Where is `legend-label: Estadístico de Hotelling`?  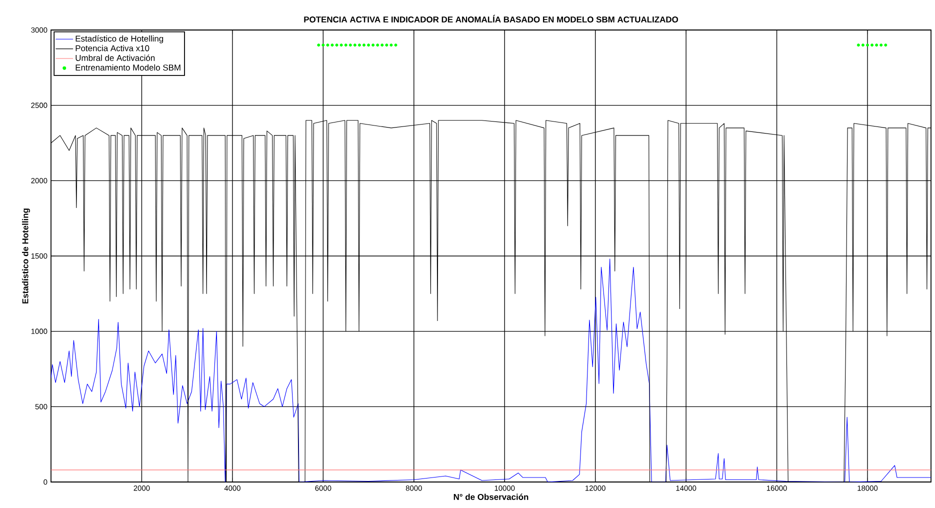
legend-label: Estadístico de Hotelling is located at coordinates (120, 39).